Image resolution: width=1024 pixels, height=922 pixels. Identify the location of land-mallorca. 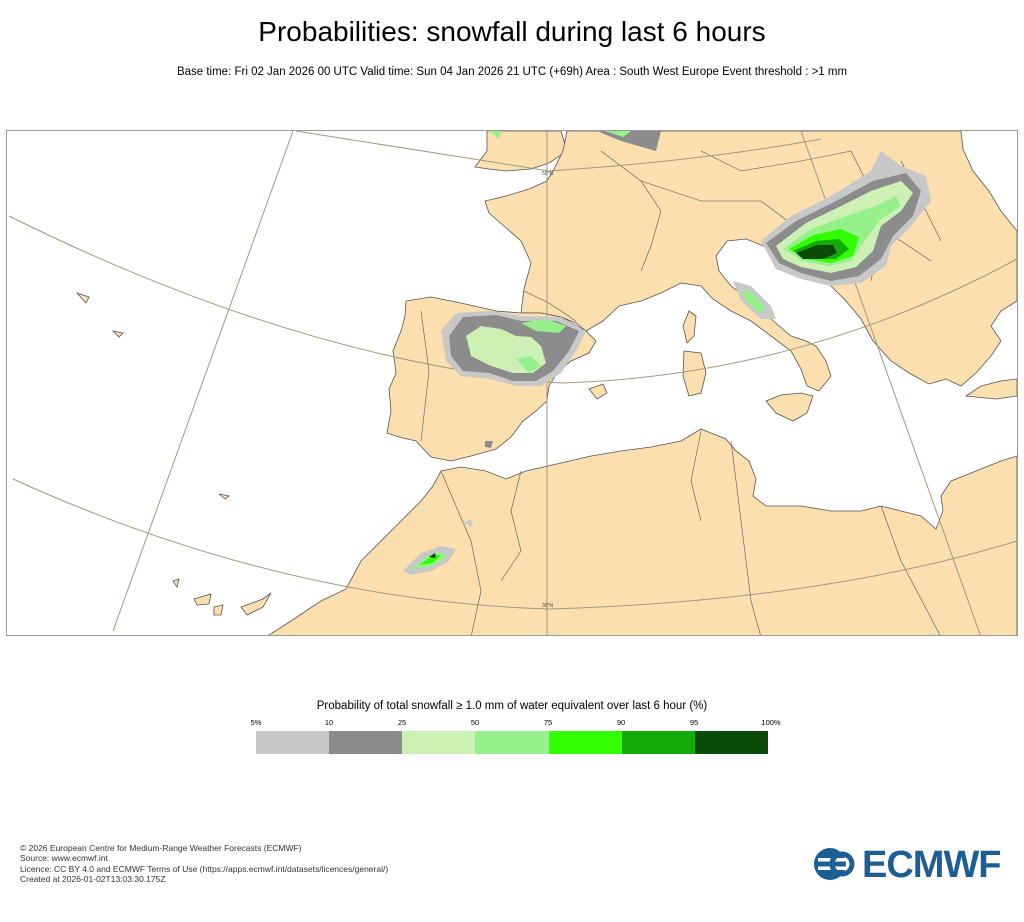
(598, 391).